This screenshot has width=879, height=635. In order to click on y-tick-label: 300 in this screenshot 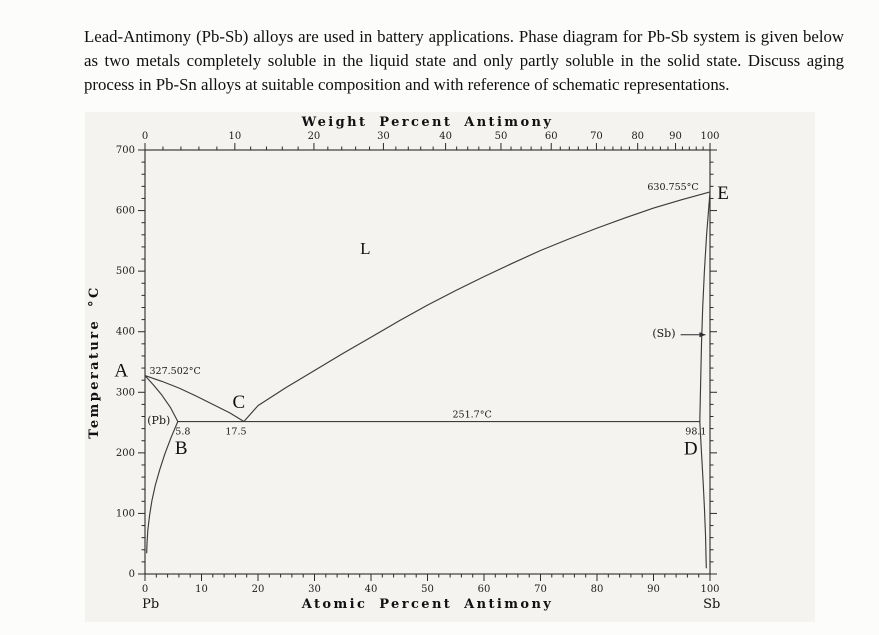, I will do `click(125, 392)`.